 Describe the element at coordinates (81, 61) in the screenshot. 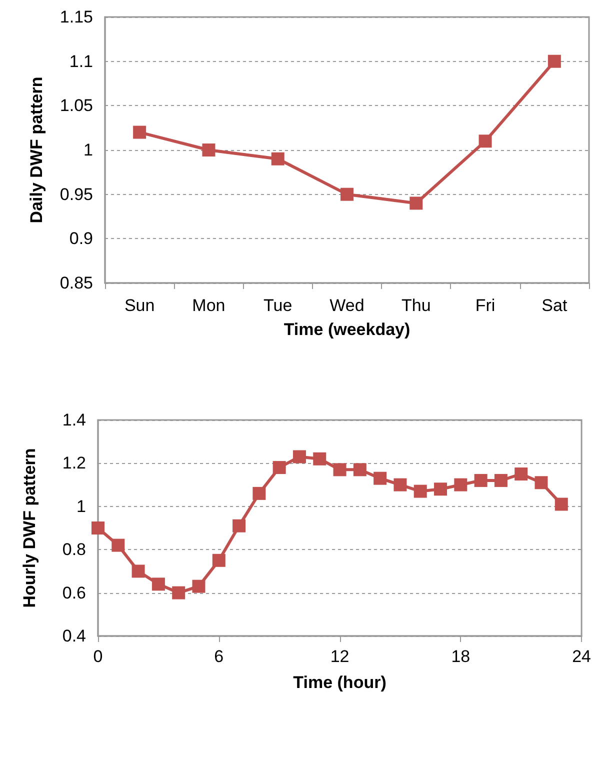

I see `y-tick-label: 1.1` at that location.